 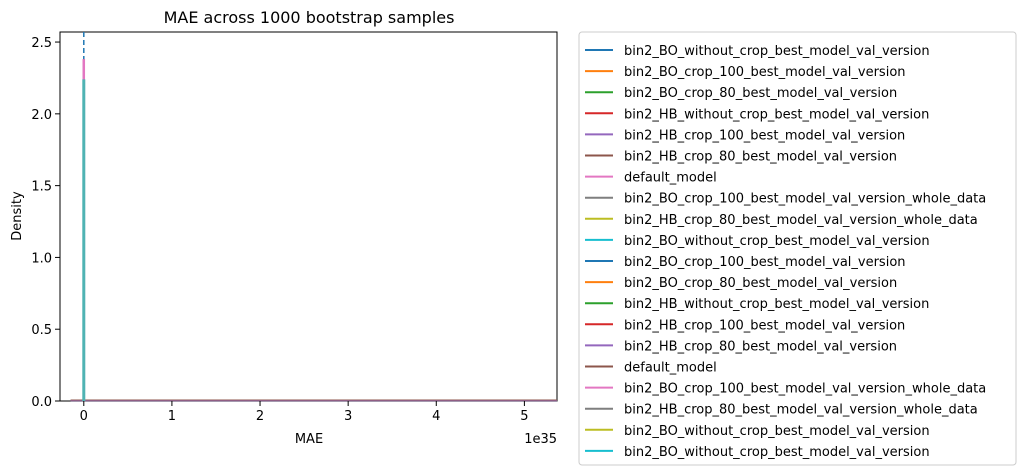 I want to click on x-axis-ticks: 0 1 2 3 4 5, so click(x=304, y=412).